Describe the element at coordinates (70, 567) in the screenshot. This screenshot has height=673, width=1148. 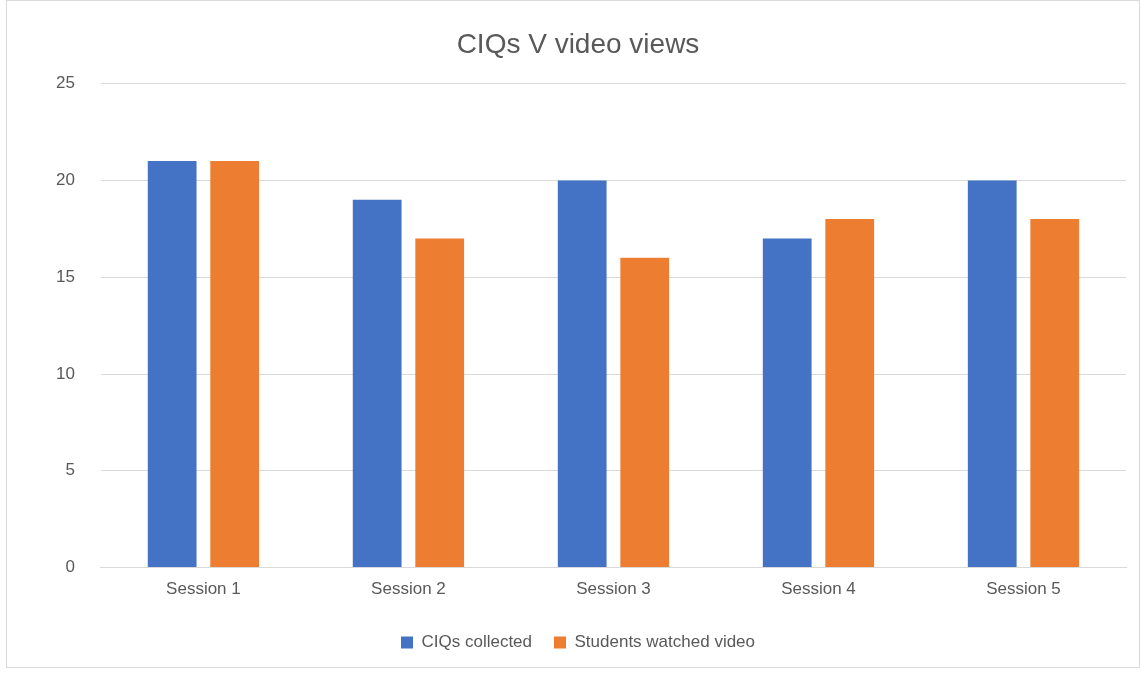
I see `y-tick-label: 0` at that location.